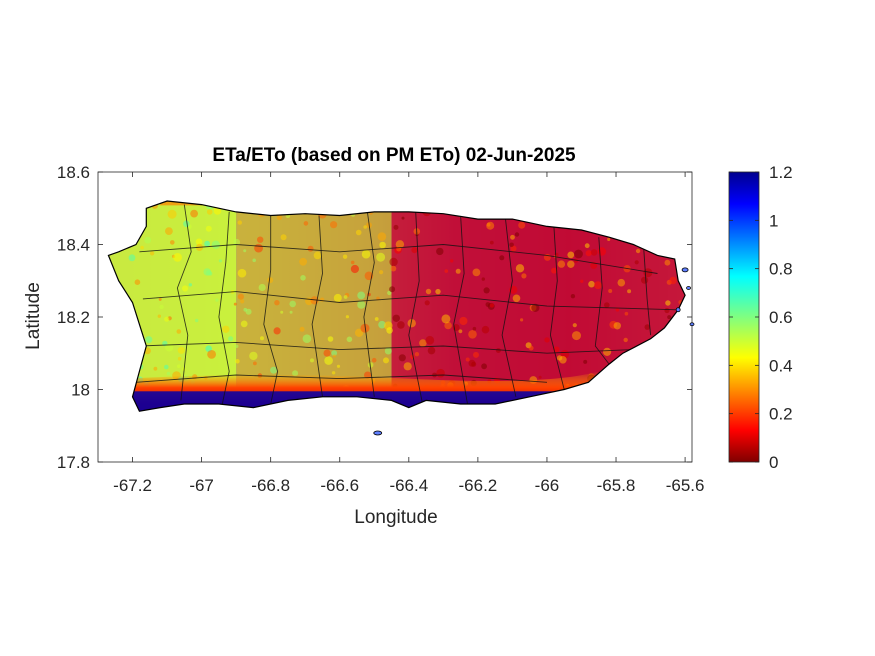 Image resolution: width=875 pixels, height=656 pixels. Describe the element at coordinates (781, 269) in the screenshot. I see `colorbar-tick-label: 0.8` at that location.